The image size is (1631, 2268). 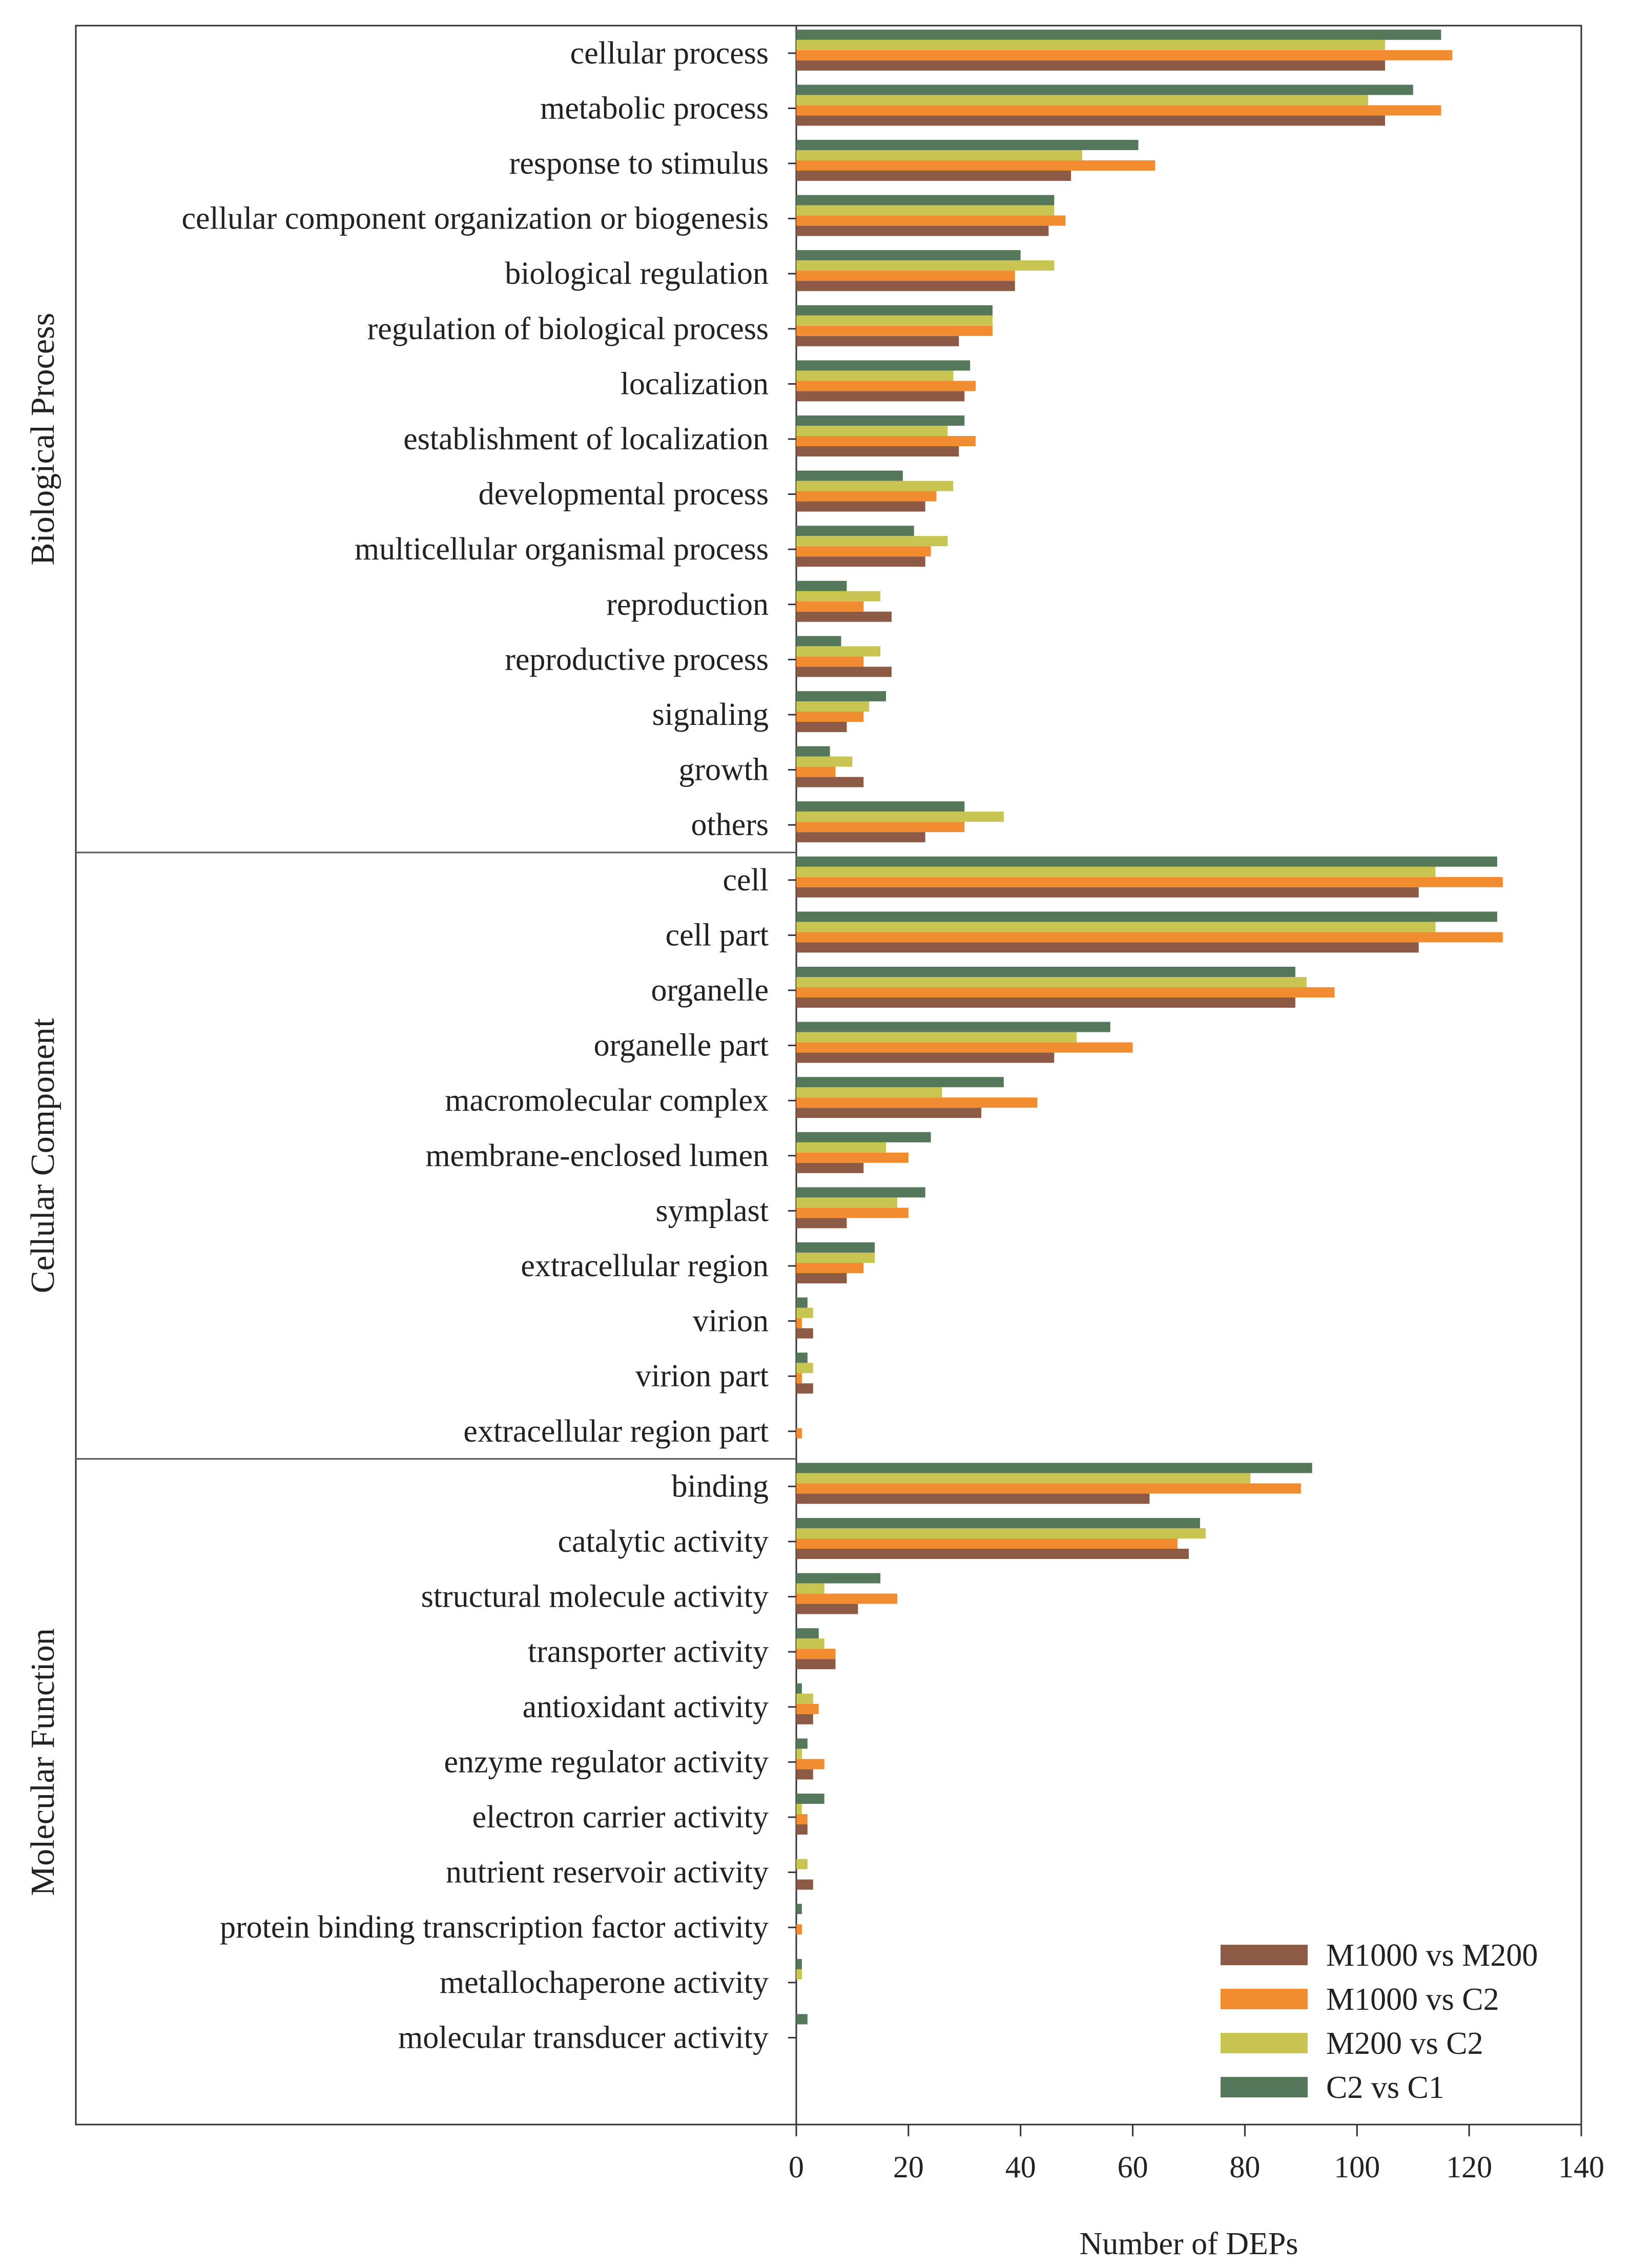 What do you see at coordinates (624, 495) in the screenshot?
I see `category-label: developmental process` at bounding box center [624, 495].